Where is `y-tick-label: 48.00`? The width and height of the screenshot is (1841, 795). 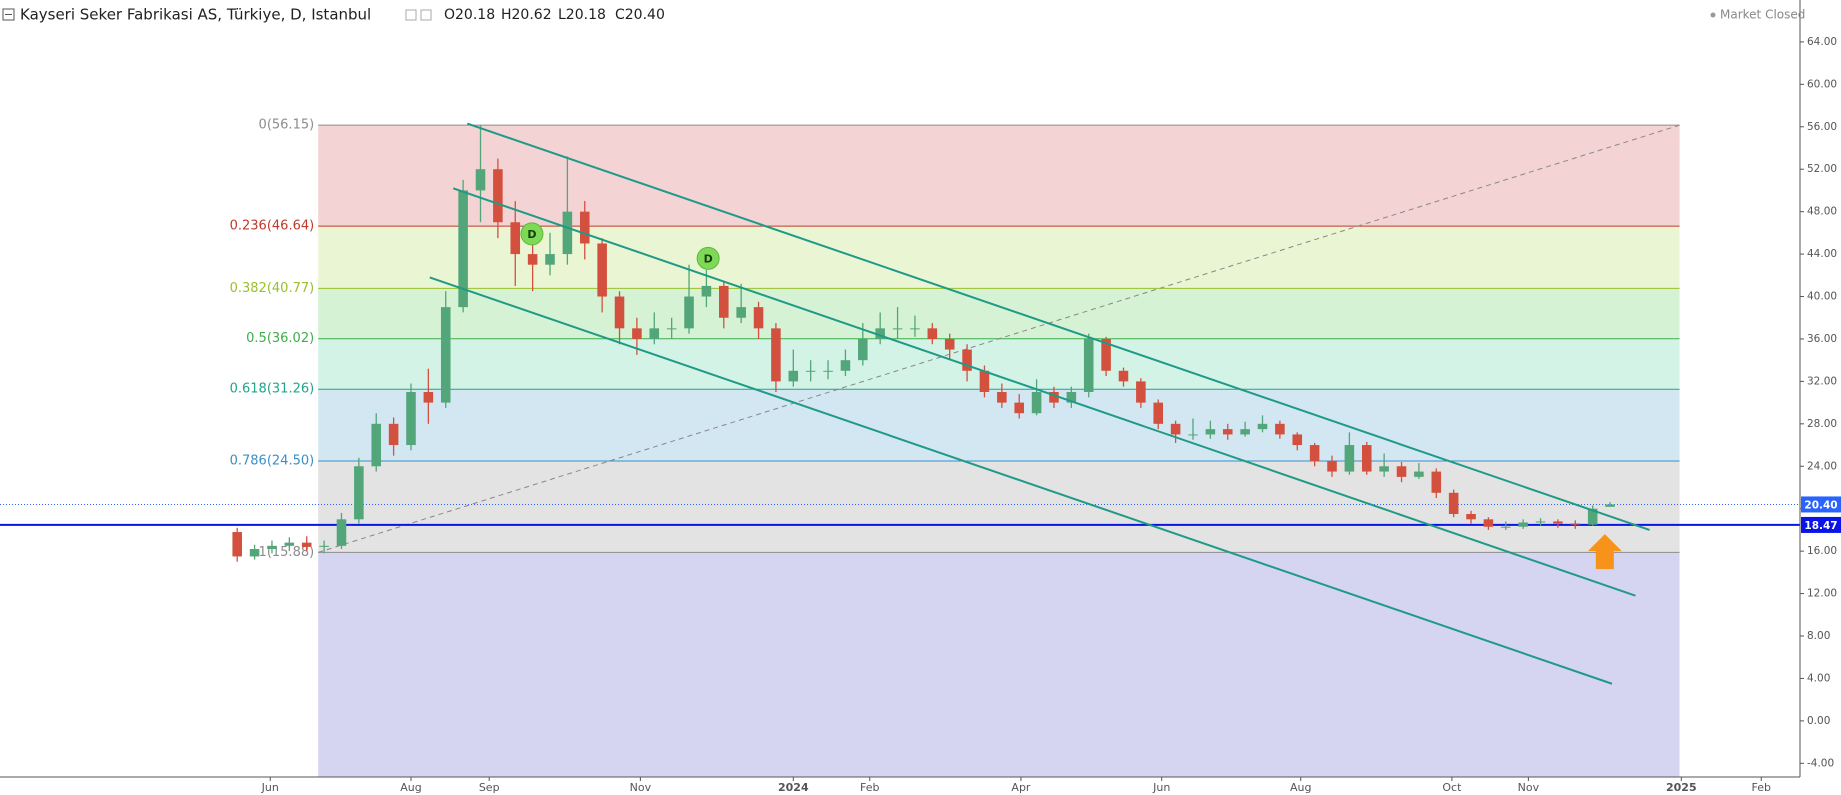 y-tick-label: 48.00 is located at coordinates (1822, 212).